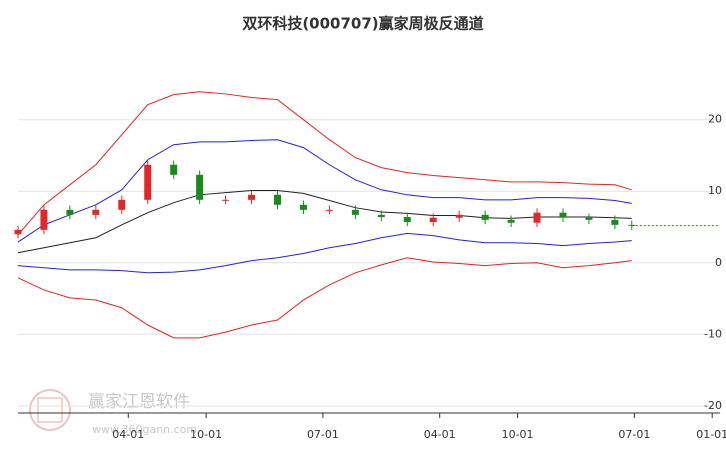 The height and width of the screenshot is (450, 726). I want to click on x-tick-label: 01-01, so click(711, 434).